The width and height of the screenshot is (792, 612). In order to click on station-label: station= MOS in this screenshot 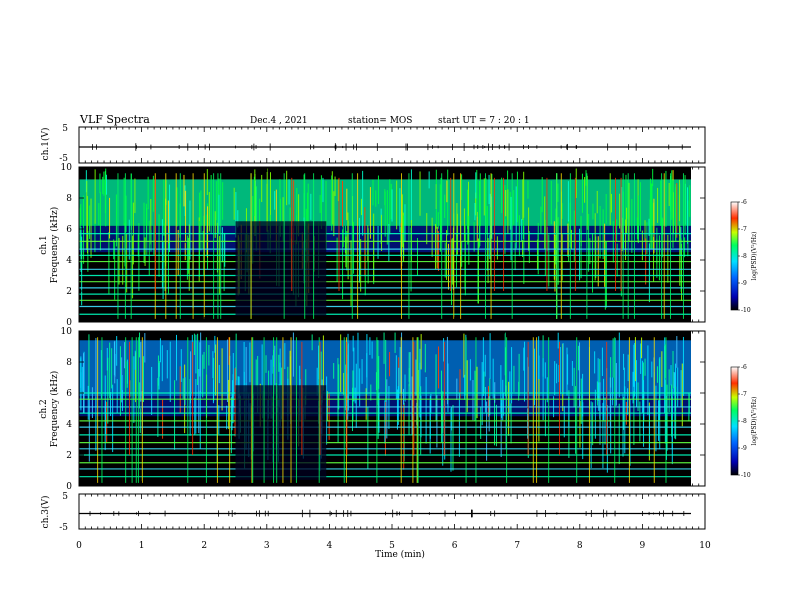, I will do `click(380, 121)`.